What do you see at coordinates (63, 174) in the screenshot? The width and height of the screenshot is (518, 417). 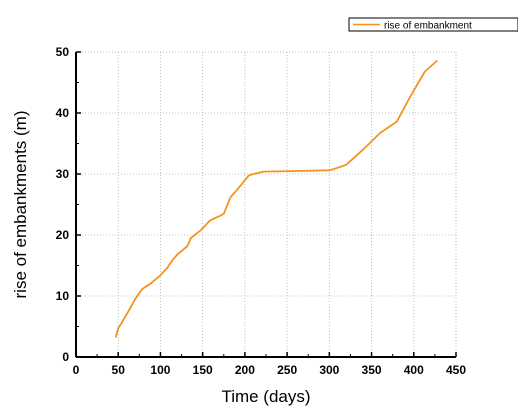 I see `y-tick-label: 30` at bounding box center [63, 174].